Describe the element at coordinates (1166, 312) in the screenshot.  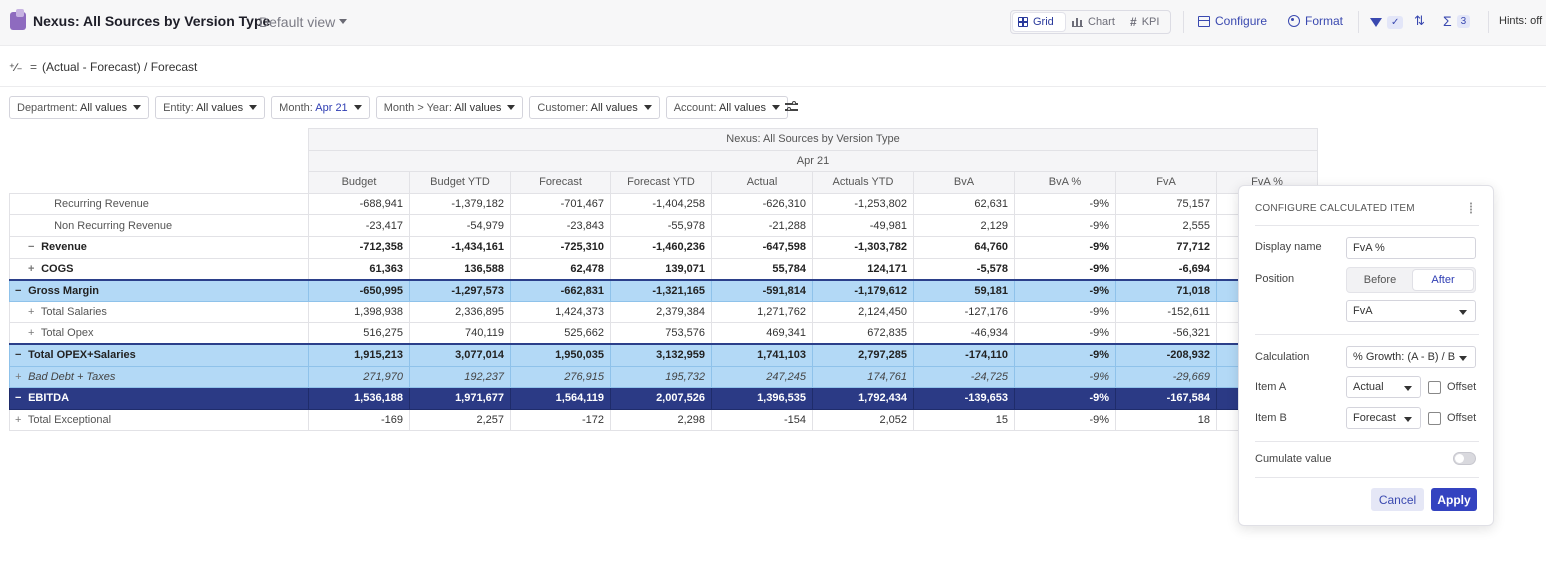
I see `table-cell: -152,611` at that location.